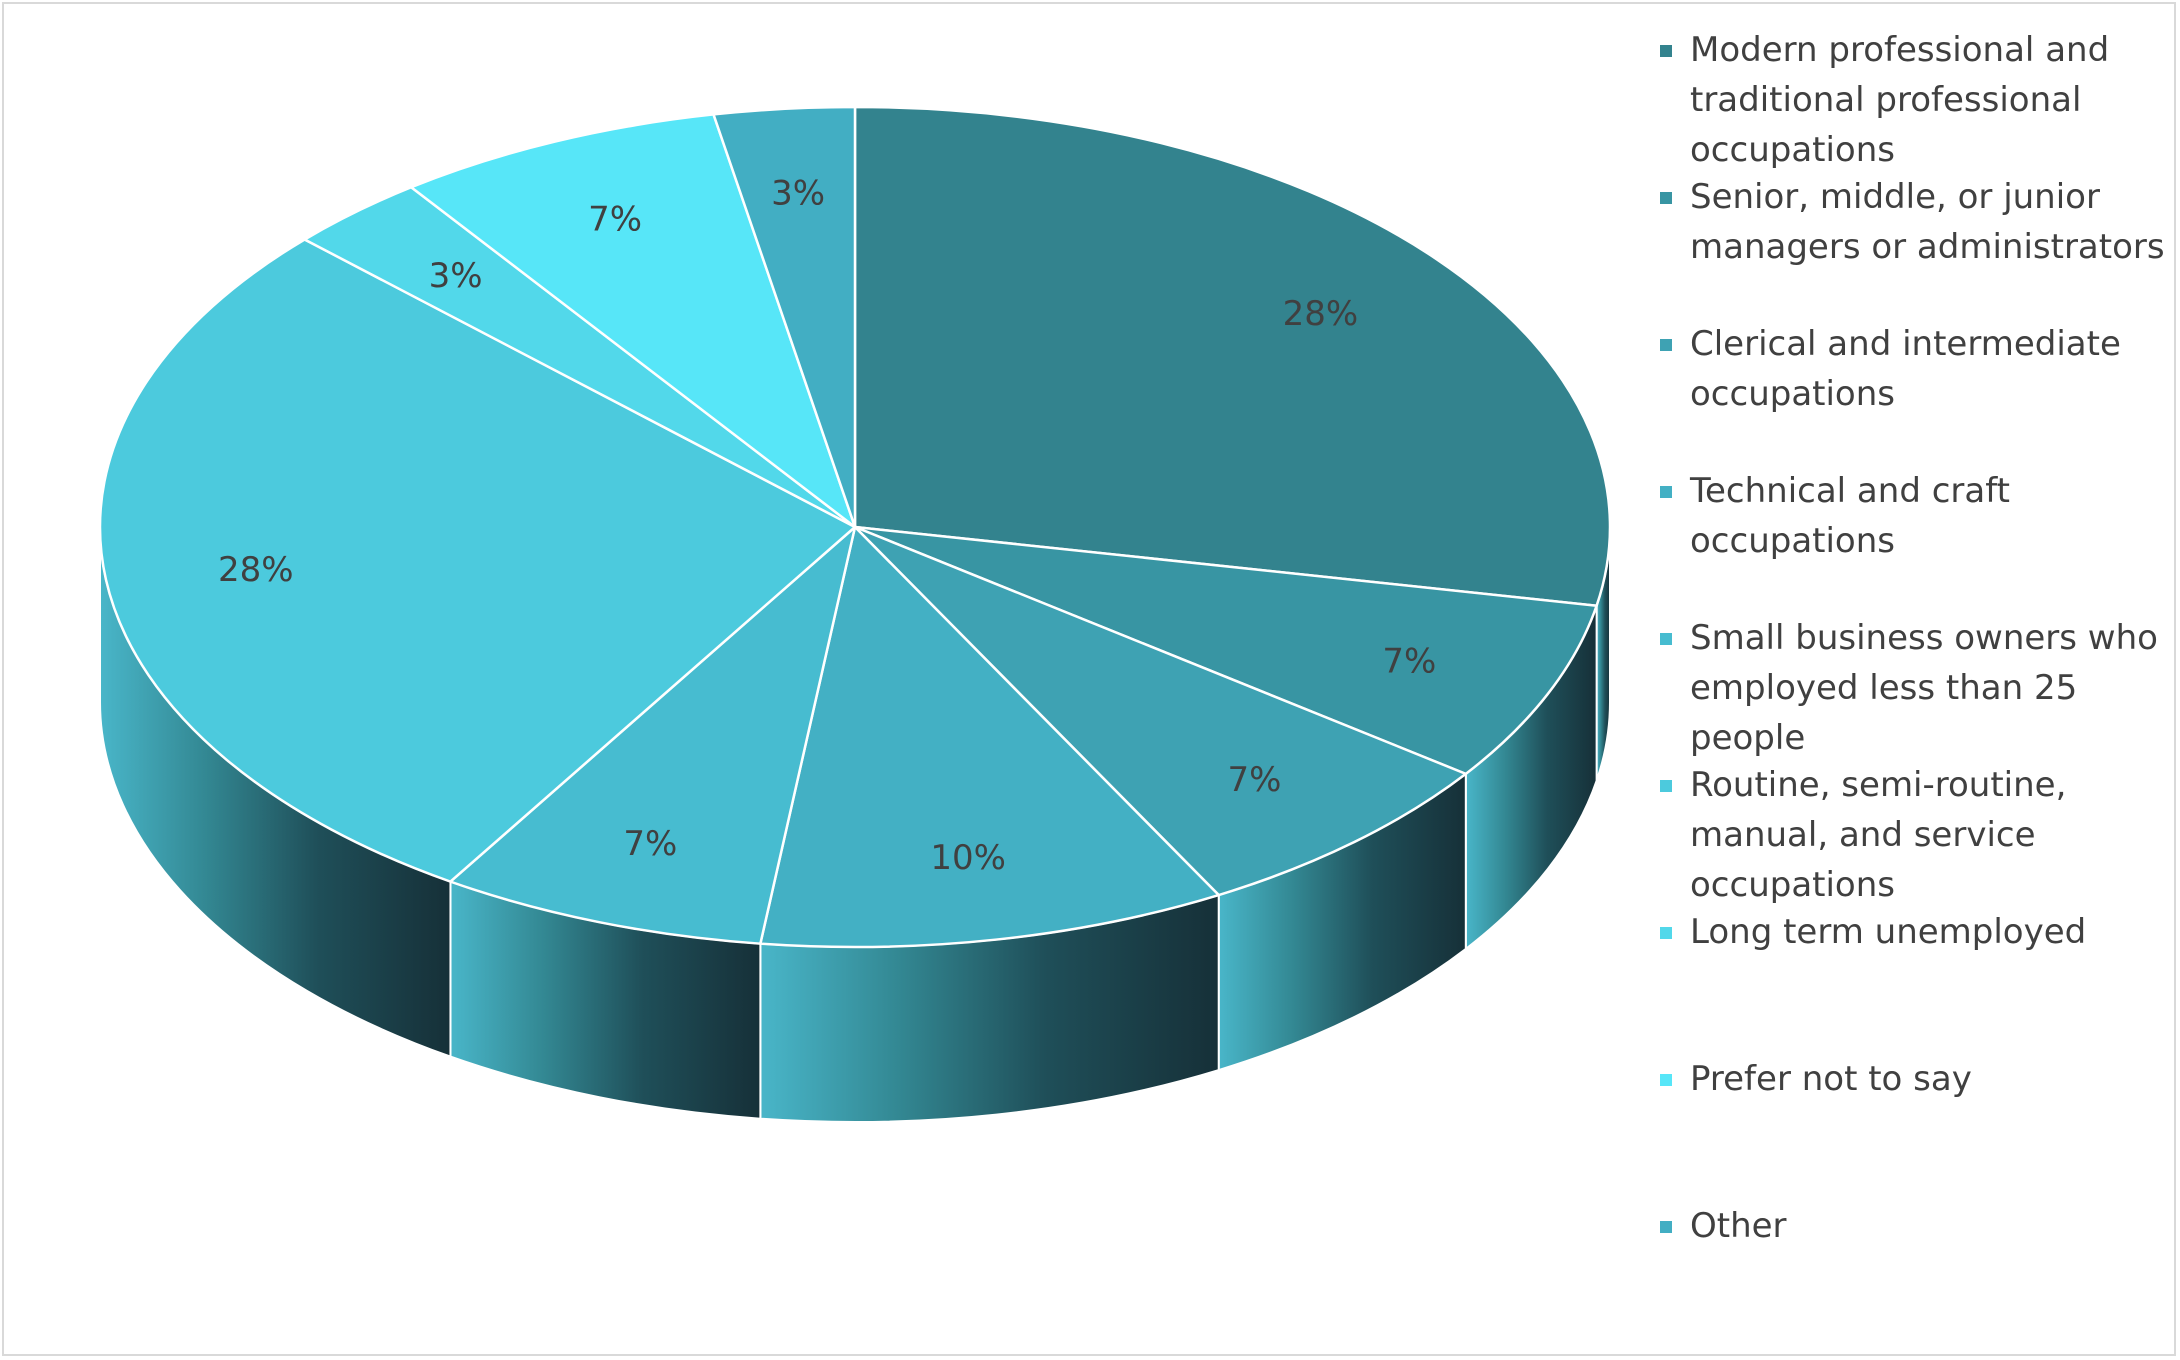 The height and width of the screenshot is (1360, 2180). Describe the element at coordinates (1321, 314) in the screenshot. I see `data-label-modern-professional-and-traditional-professional-occupations: 28%` at that location.